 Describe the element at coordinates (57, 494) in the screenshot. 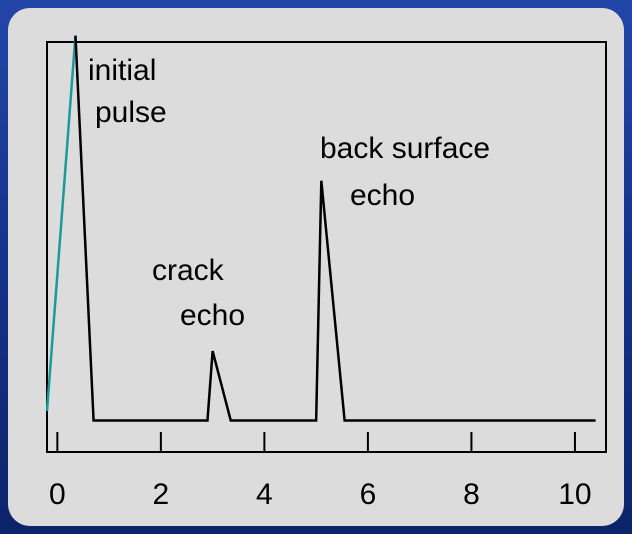

I see `x-tick-label: 0` at that location.